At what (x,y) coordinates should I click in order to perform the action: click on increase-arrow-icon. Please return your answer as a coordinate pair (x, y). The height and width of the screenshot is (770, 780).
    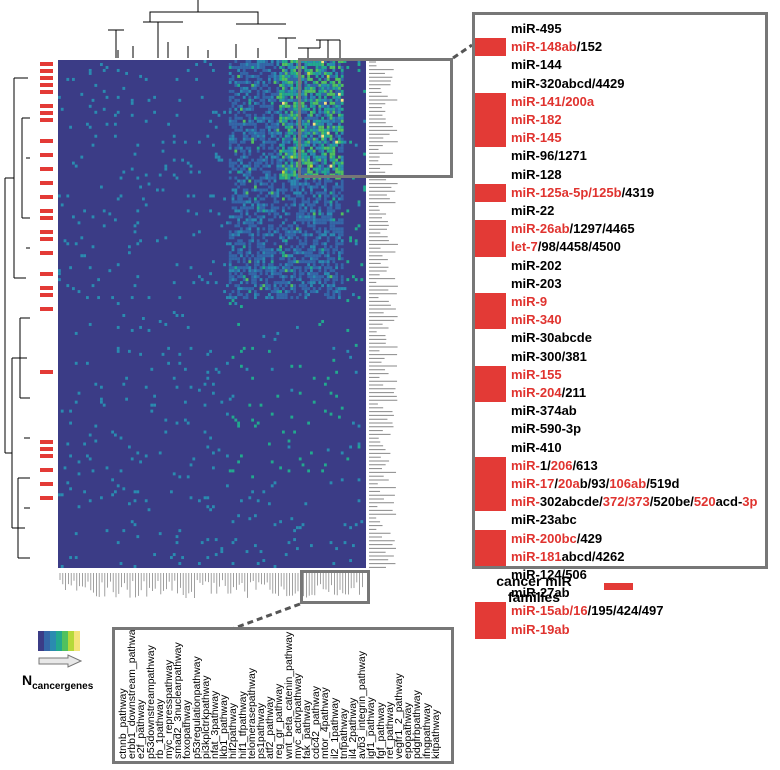
    Looking at the image, I should click on (60, 661).